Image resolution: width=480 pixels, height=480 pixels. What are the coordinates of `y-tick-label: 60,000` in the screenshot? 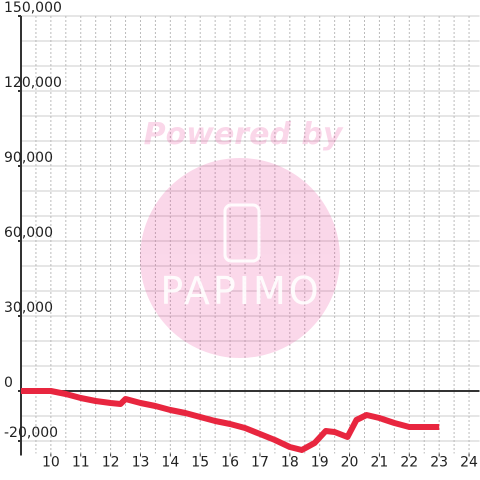 It's located at (28, 233).